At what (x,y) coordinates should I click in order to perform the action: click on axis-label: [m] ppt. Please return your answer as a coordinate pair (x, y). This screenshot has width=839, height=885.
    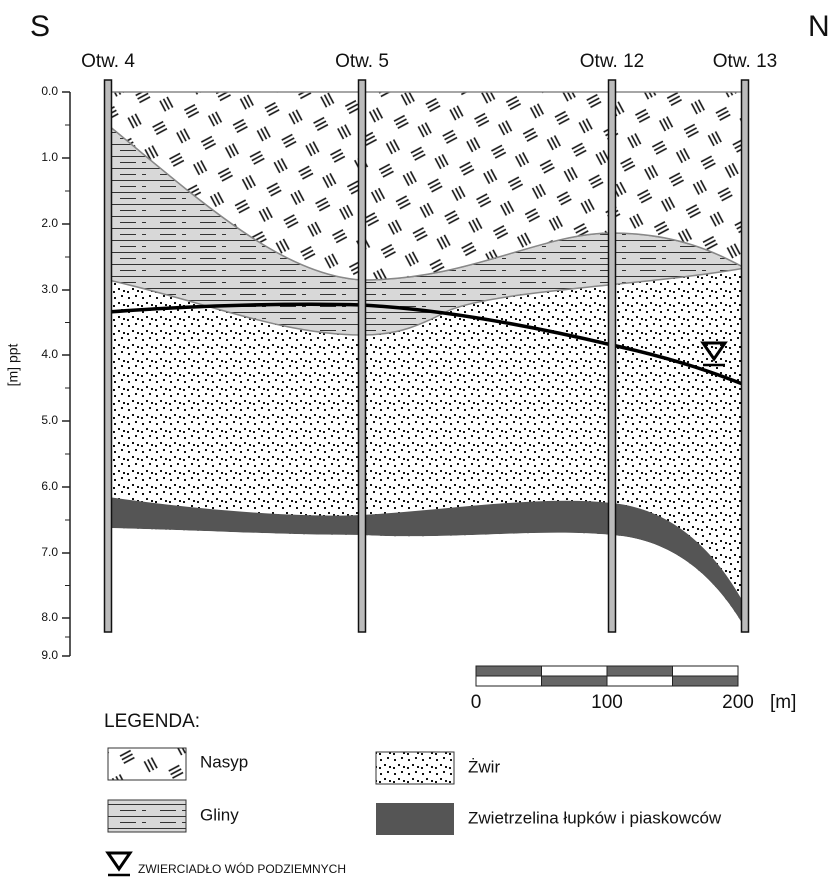
    Looking at the image, I should click on (13, 364).